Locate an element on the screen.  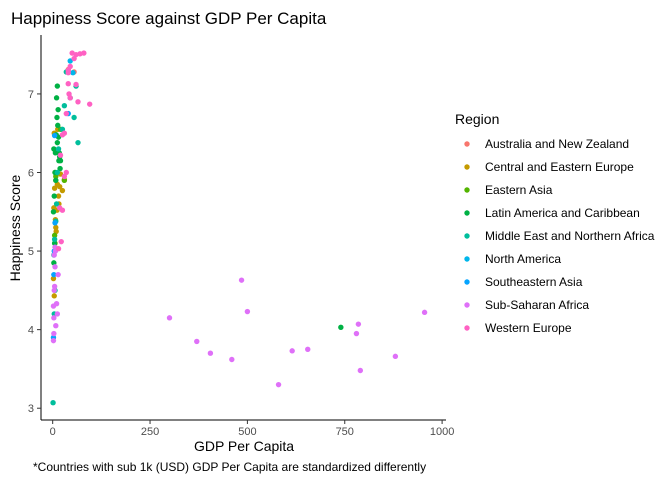
legend-label: Southeastern Asia is located at coordinates (534, 282).